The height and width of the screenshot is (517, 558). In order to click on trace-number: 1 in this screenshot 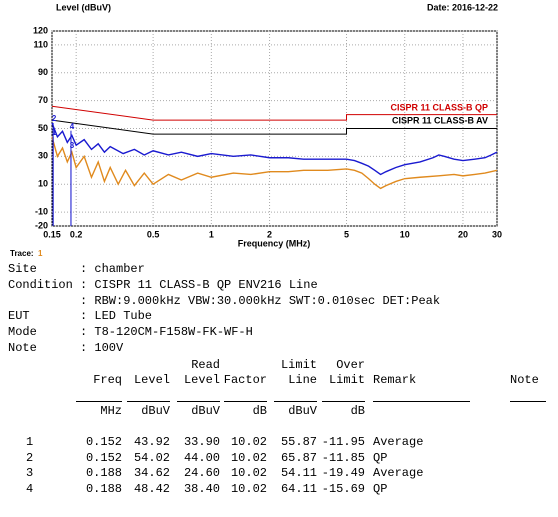, I will do `click(40, 253)`.